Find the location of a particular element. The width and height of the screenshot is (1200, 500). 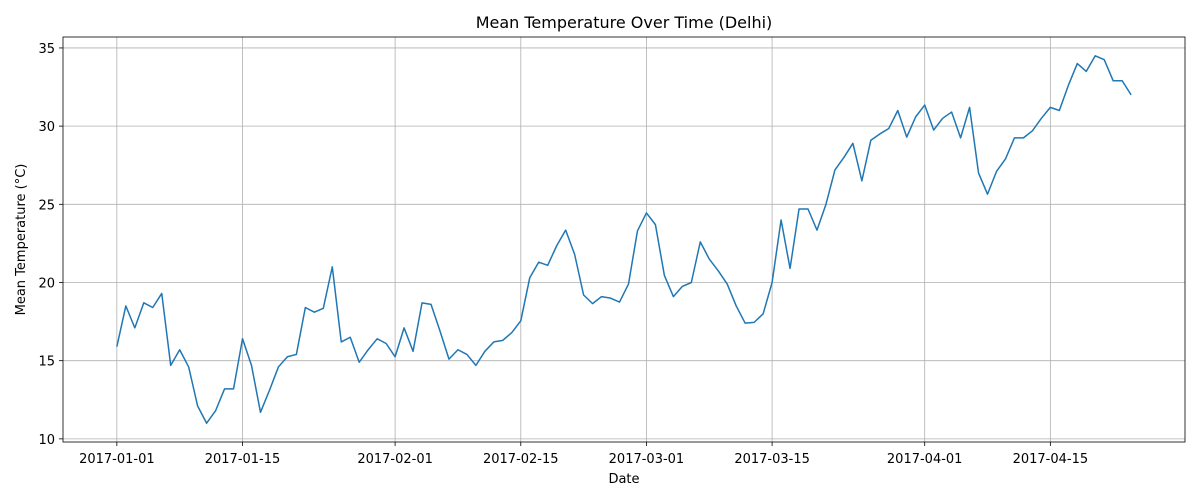

x-tick-label: 2017-04-15 is located at coordinates (1051, 459).